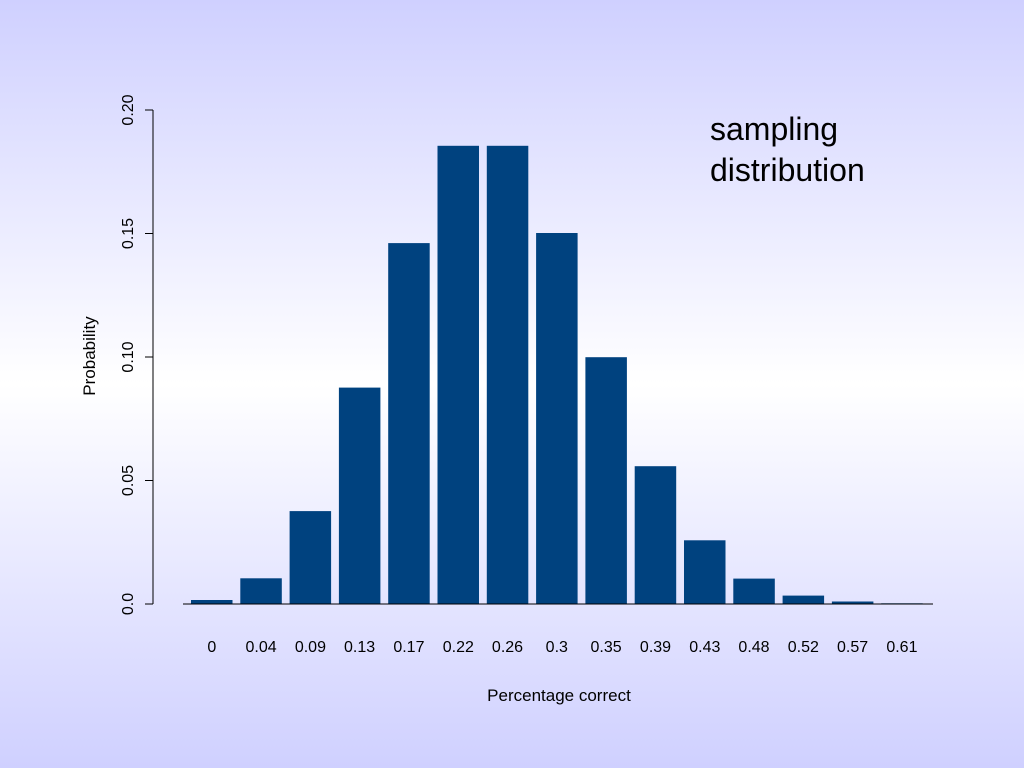 Image resolution: width=1024 pixels, height=768 pixels. Describe the element at coordinates (704, 647) in the screenshot. I see `x-tick-label-10: 0.43` at that location.